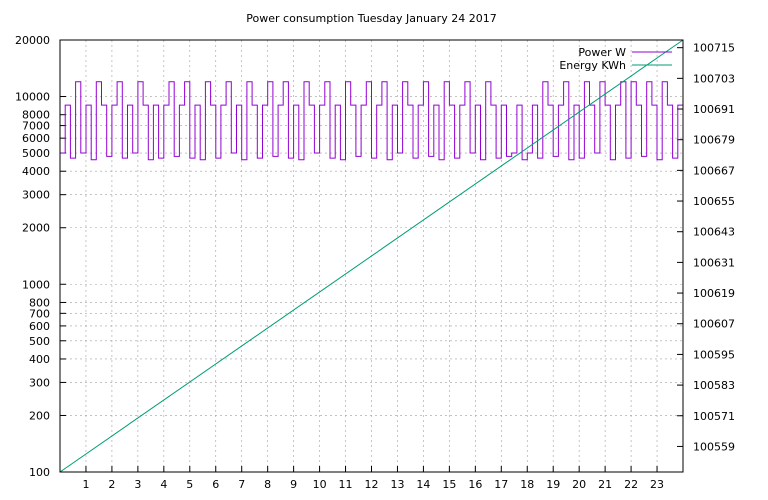 This screenshot has height=500, width=768. What do you see at coordinates (39, 341) in the screenshot?
I see `left-tick-label: 500` at bounding box center [39, 341].